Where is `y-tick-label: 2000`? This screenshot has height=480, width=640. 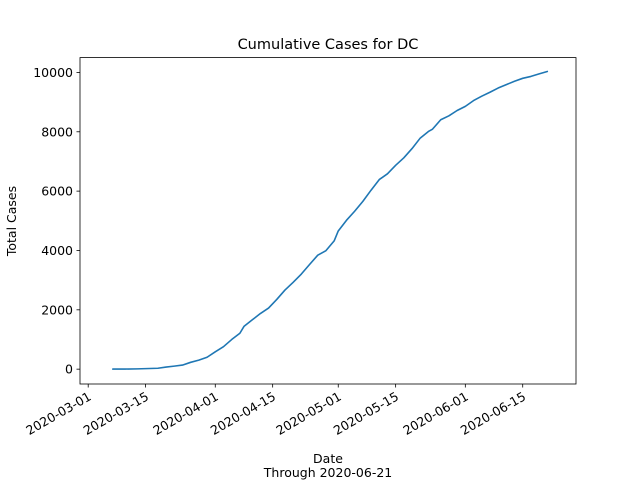
y-tick-label: 2000 is located at coordinates (57, 309).